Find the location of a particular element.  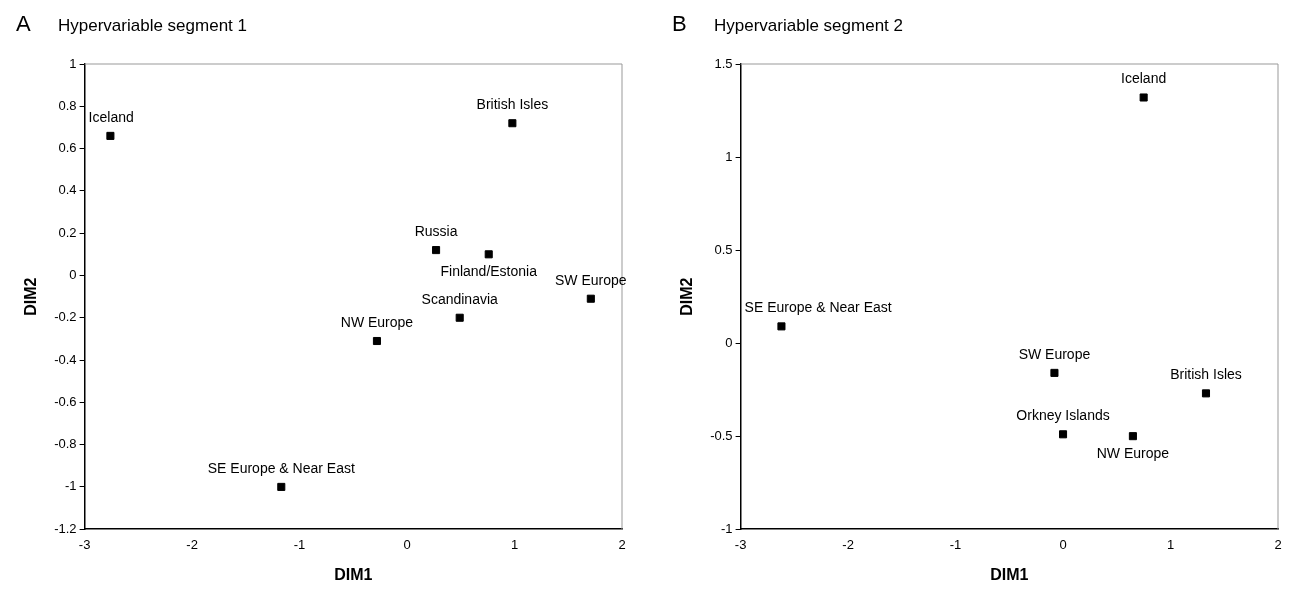

y-tick-label: -0.6 is located at coordinates (65, 401).